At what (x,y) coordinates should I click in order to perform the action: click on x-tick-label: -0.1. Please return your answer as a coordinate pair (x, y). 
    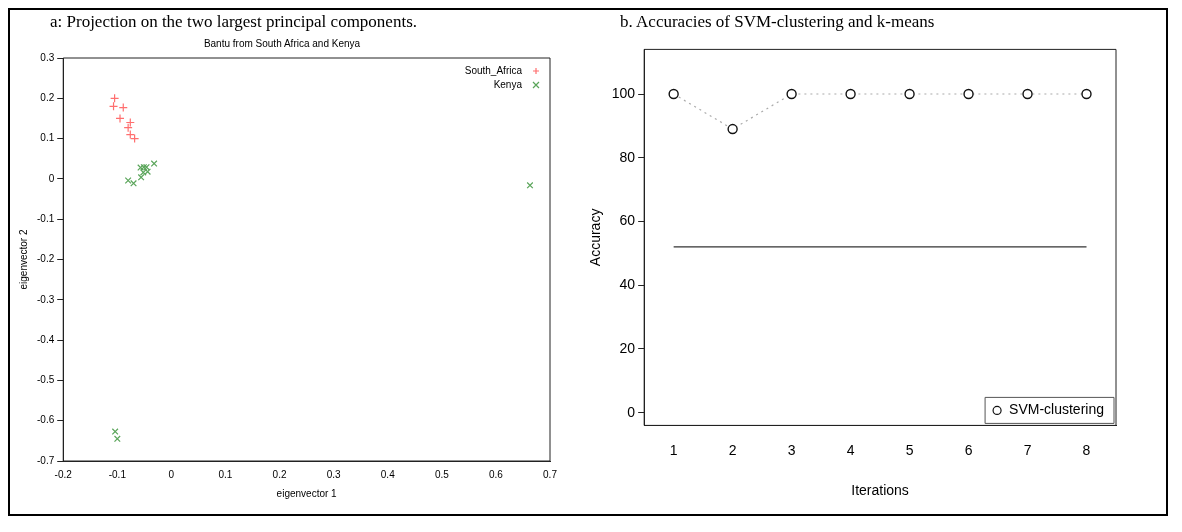
    Looking at the image, I should click on (117, 474).